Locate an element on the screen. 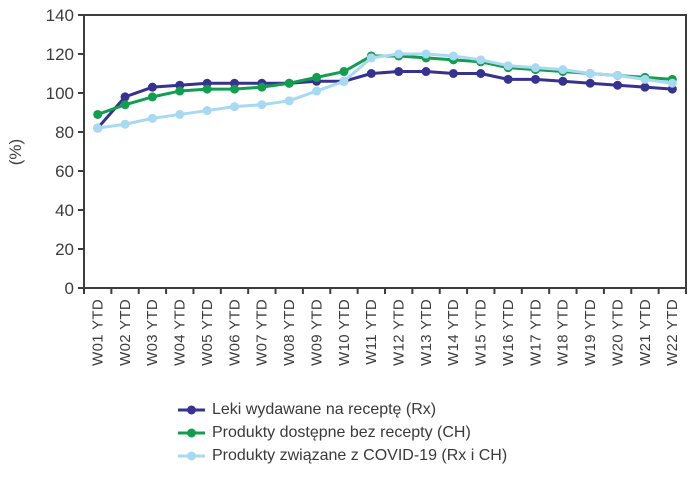 The height and width of the screenshot is (483, 700). legend-label: Leki wydawane na receptę (Rx) is located at coordinates (324, 409).